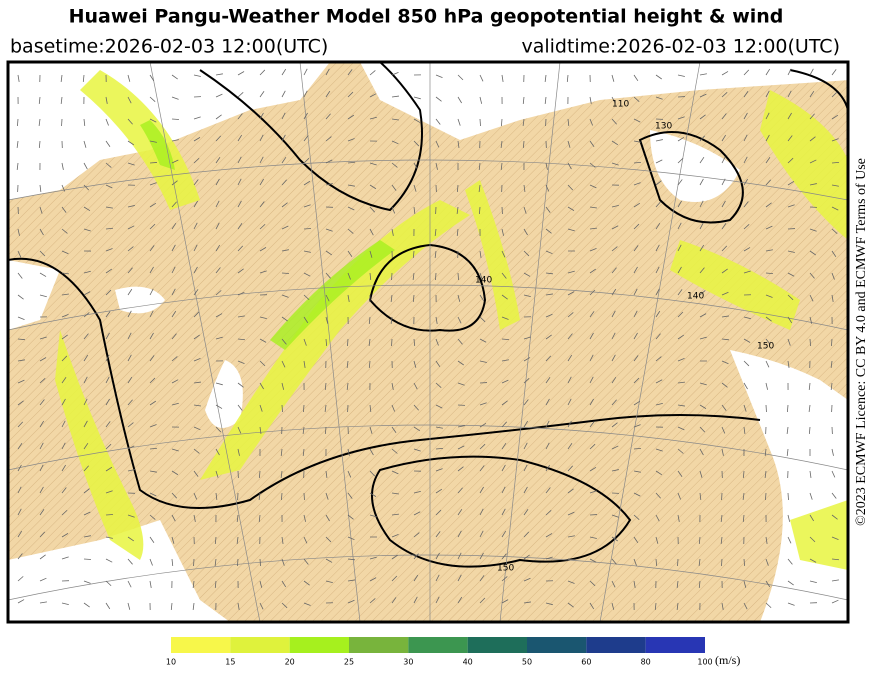 The width and height of the screenshot is (870, 680). What do you see at coordinates (765, 347) in the screenshot?
I see `contour-label: 150` at bounding box center [765, 347].